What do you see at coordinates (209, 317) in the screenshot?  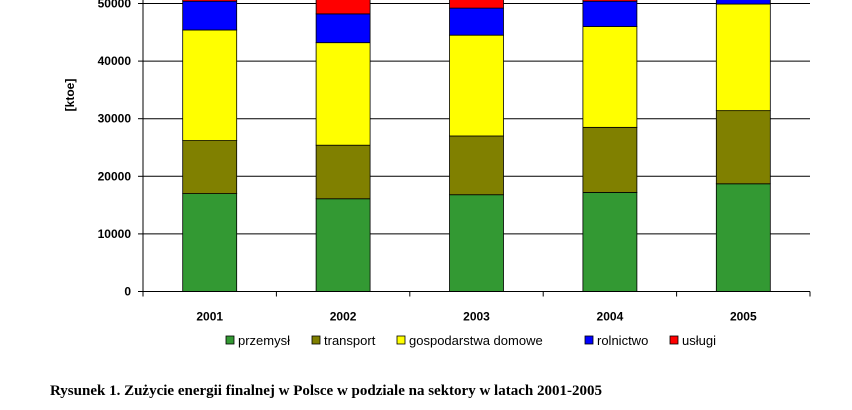 I see `x-tick-label: 2001` at bounding box center [209, 317].